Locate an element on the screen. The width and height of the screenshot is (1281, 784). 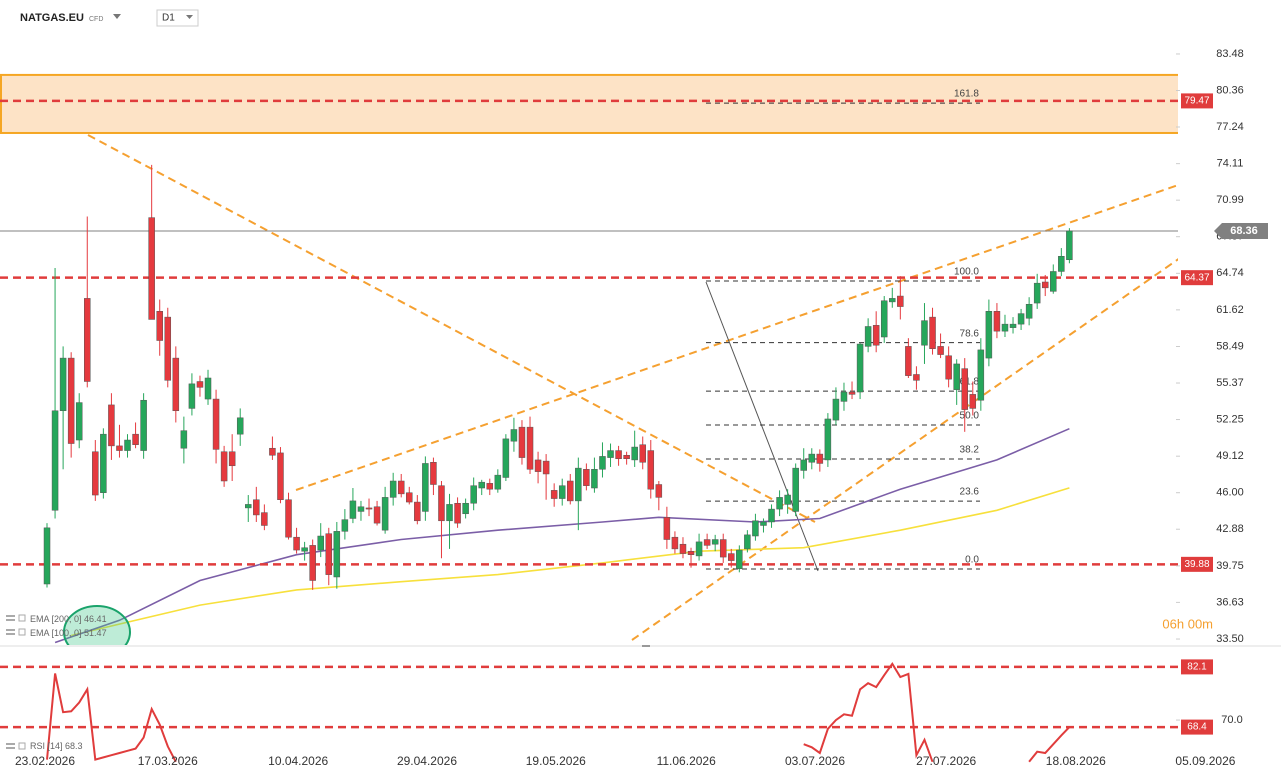
legend-icons is located at coordinates (16, 682).